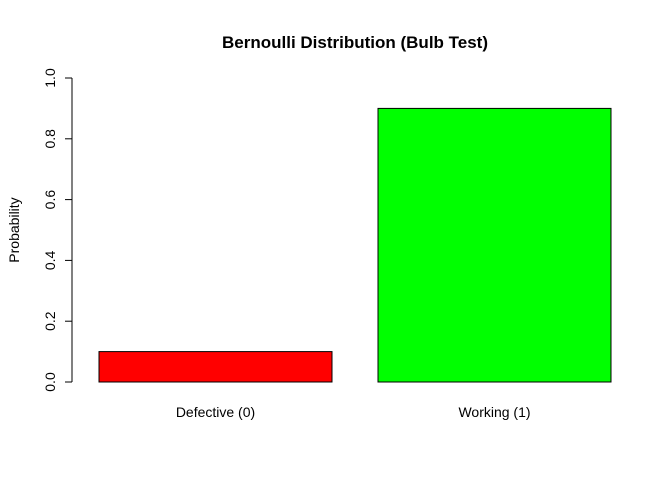  I want to click on y-axis-ticks: 0.0 0.2 0.4 0.6 0.8 1.0, so click(57, 230).